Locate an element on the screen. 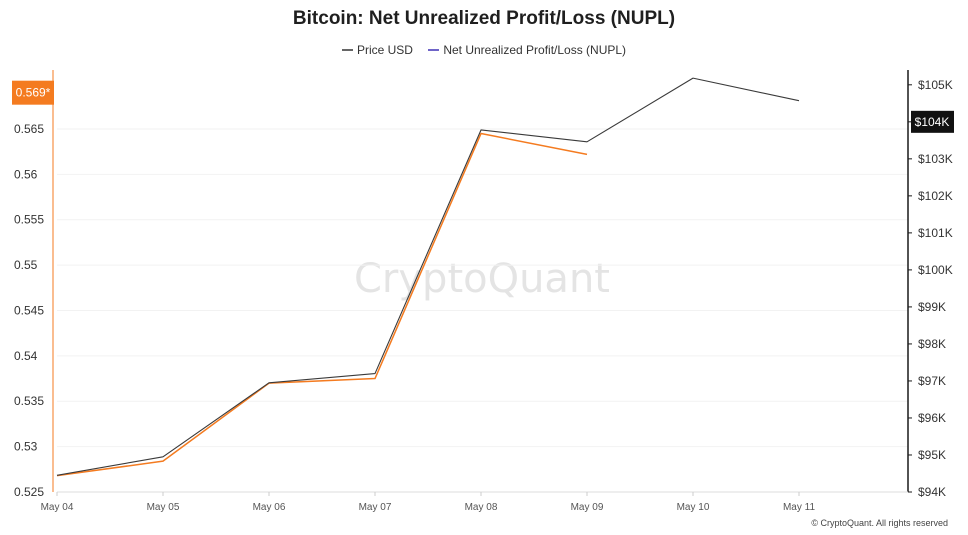 The image size is (968, 535). legend-label-price: Price USD is located at coordinates (384, 50).